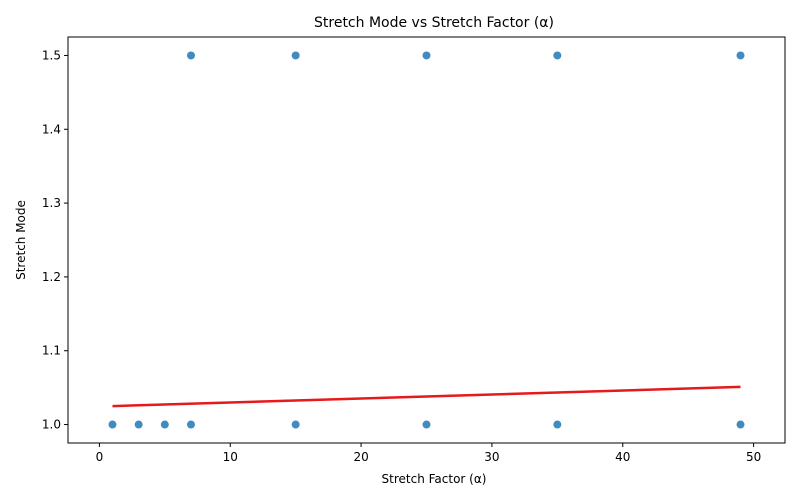 This screenshot has height=500, width=800. I want to click on x-tick-label: 10, so click(230, 457).